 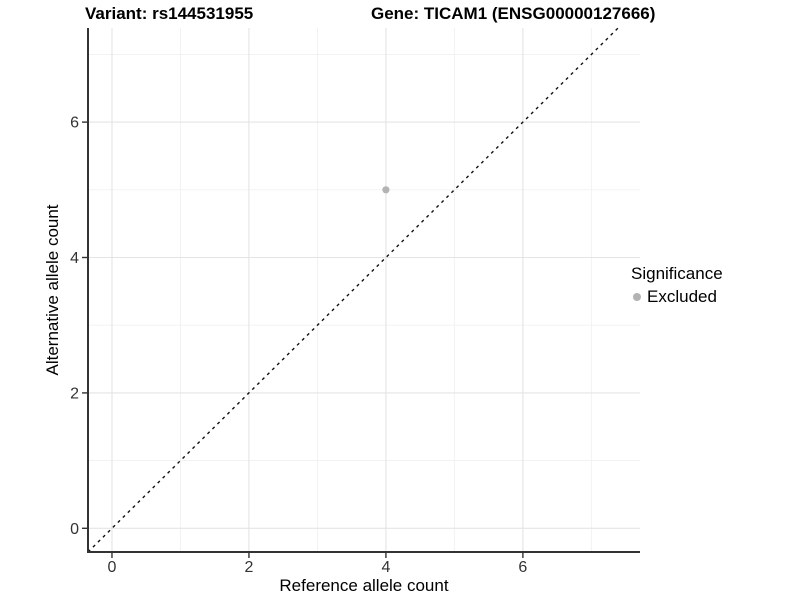 What do you see at coordinates (169, 13) in the screenshot?
I see `variant-title: Variant: rs144531955` at bounding box center [169, 13].